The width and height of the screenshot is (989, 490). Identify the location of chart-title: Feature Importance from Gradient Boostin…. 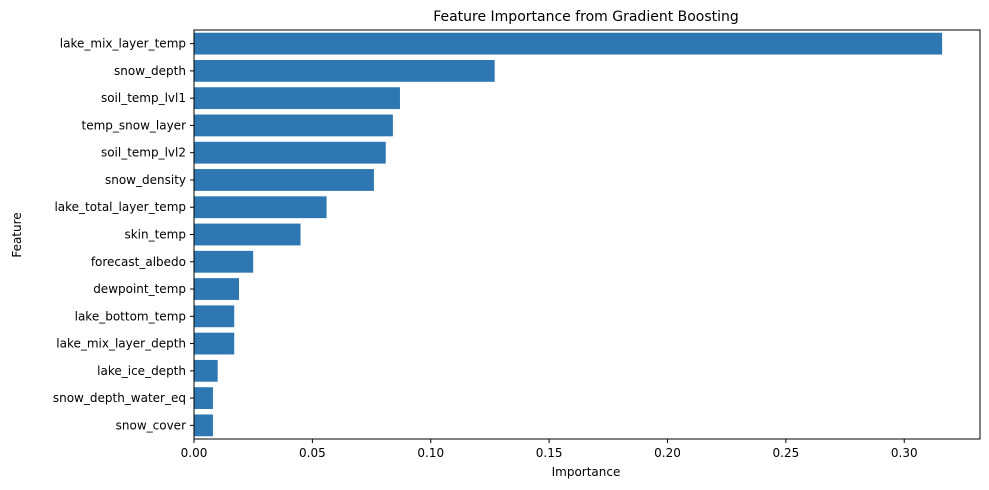
(586, 17).